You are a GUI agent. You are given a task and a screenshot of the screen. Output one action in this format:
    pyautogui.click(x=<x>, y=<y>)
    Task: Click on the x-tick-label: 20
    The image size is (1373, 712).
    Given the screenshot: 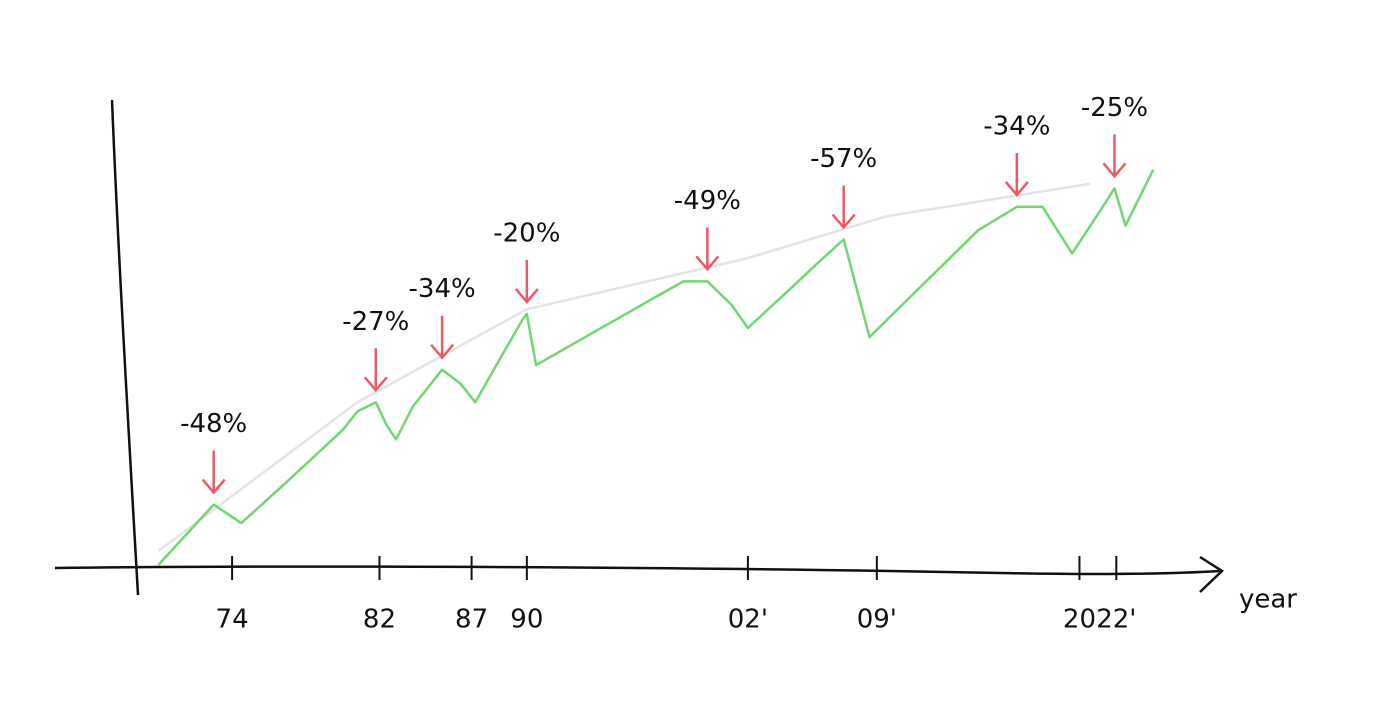 What is the action you would take?
    pyautogui.click(x=1079, y=620)
    